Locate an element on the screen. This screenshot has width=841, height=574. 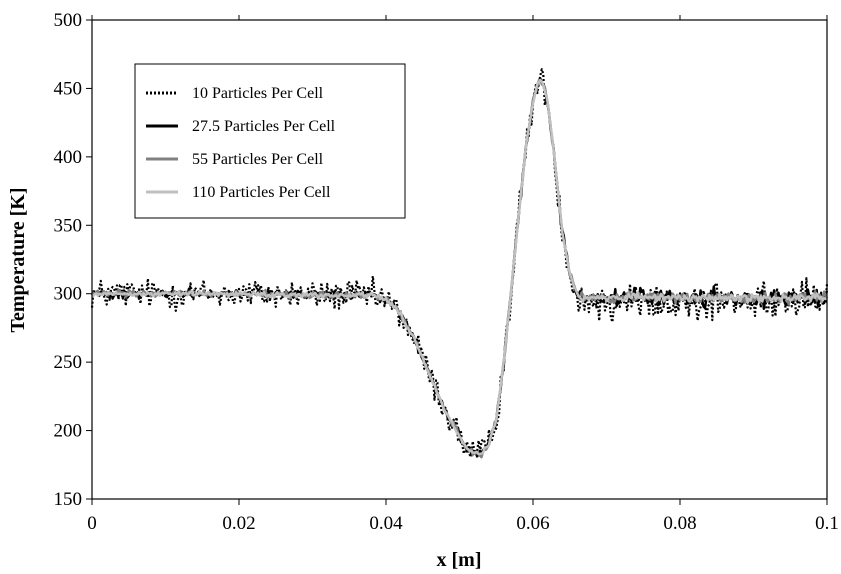
x-tick-label: 0.1 is located at coordinates (827, 523).